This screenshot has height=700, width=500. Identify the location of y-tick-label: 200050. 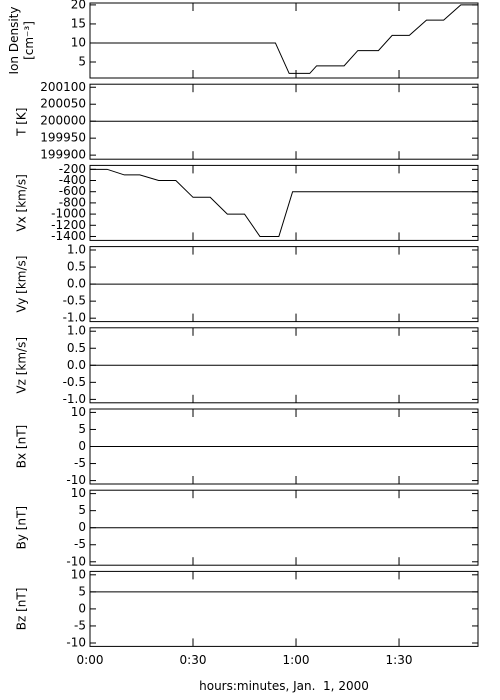
(63, 104).